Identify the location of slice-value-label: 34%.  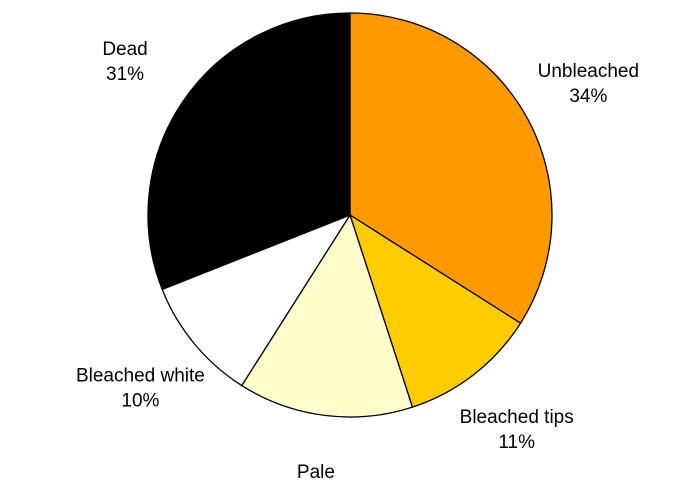
(588, 96).